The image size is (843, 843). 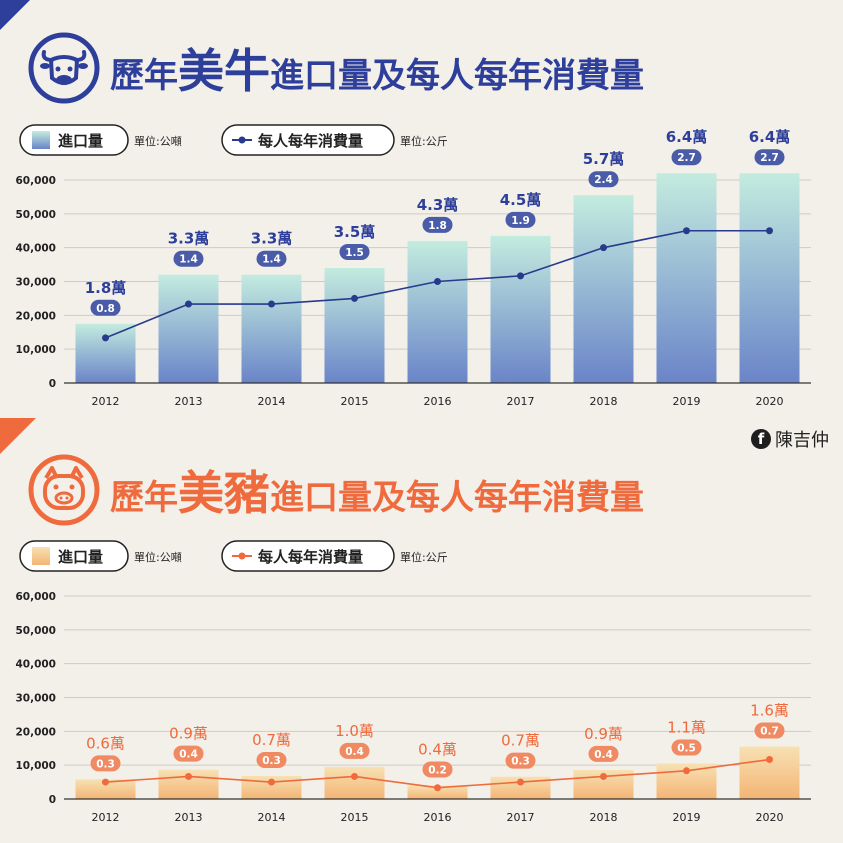 I want to click on consumption-label: 0.7, so click(x=769, y=732).